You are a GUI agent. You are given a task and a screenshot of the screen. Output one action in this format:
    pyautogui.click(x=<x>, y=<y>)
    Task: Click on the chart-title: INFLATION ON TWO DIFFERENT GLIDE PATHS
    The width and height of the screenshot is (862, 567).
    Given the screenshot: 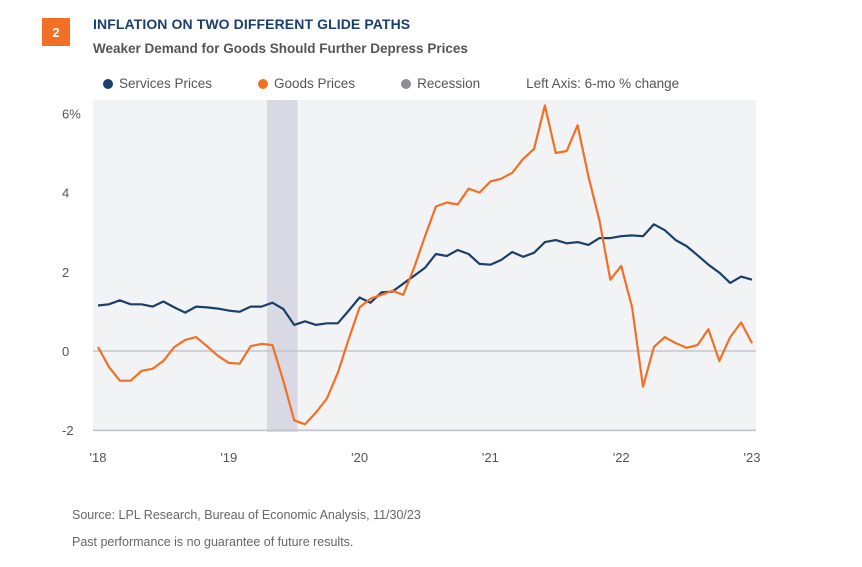 What is the action you would take?
    pyautogui.click(x=252, y=24)
    